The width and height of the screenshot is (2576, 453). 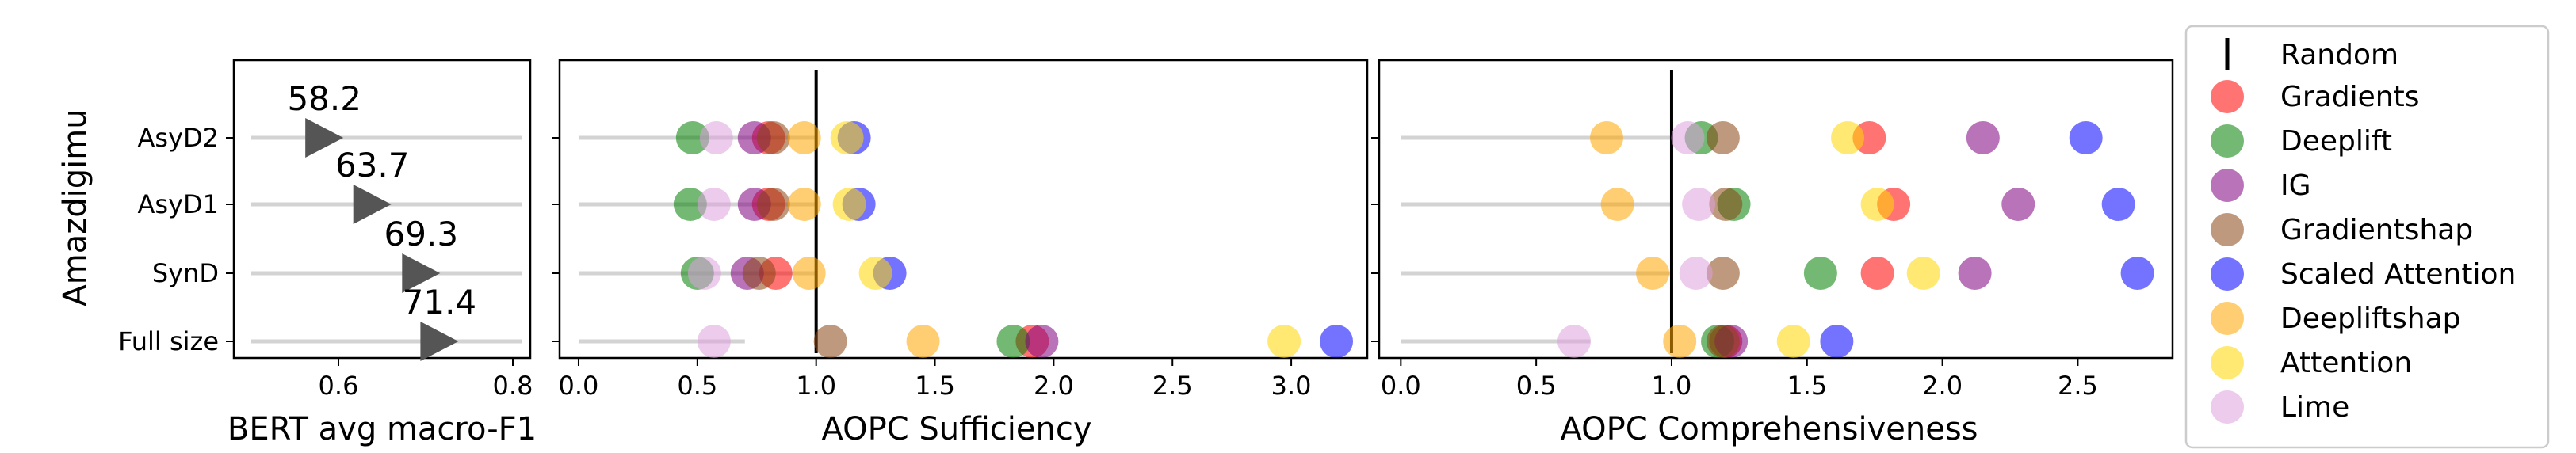 What do you see at coordinates (1807, 386) in the screenshot?
I see `x-tick-label-comprehensiveness: 1.5` at bounding box center [1807, 386].